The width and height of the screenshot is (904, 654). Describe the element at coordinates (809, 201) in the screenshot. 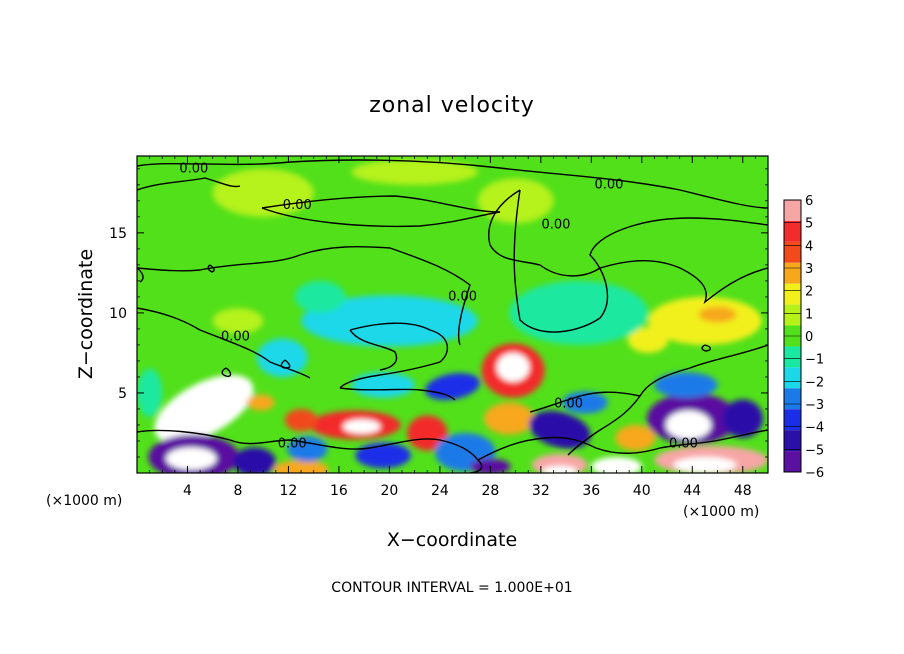

I see `colorbar-label: 6` at that location.